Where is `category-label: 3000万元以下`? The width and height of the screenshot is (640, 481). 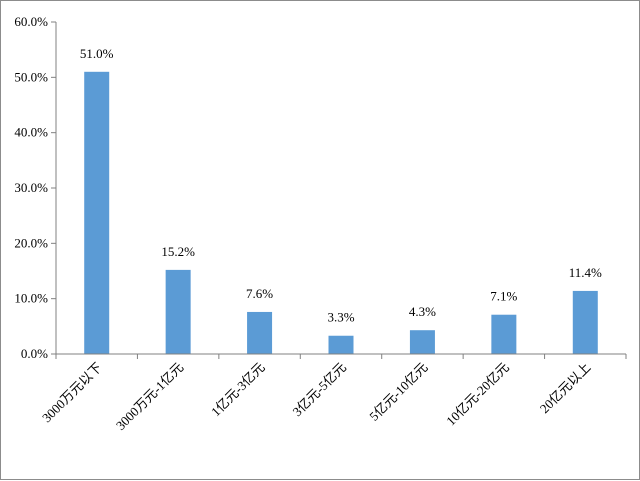
category-label: 3000万元以下 is located at coordinates (72, 393).